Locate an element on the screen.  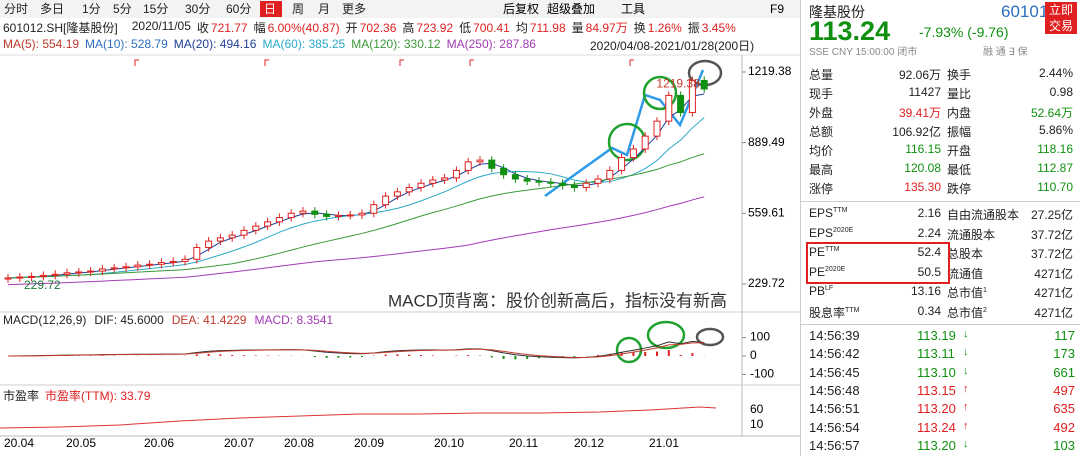
field-label: 自由流通股本 is located at coordinates (983, 215).